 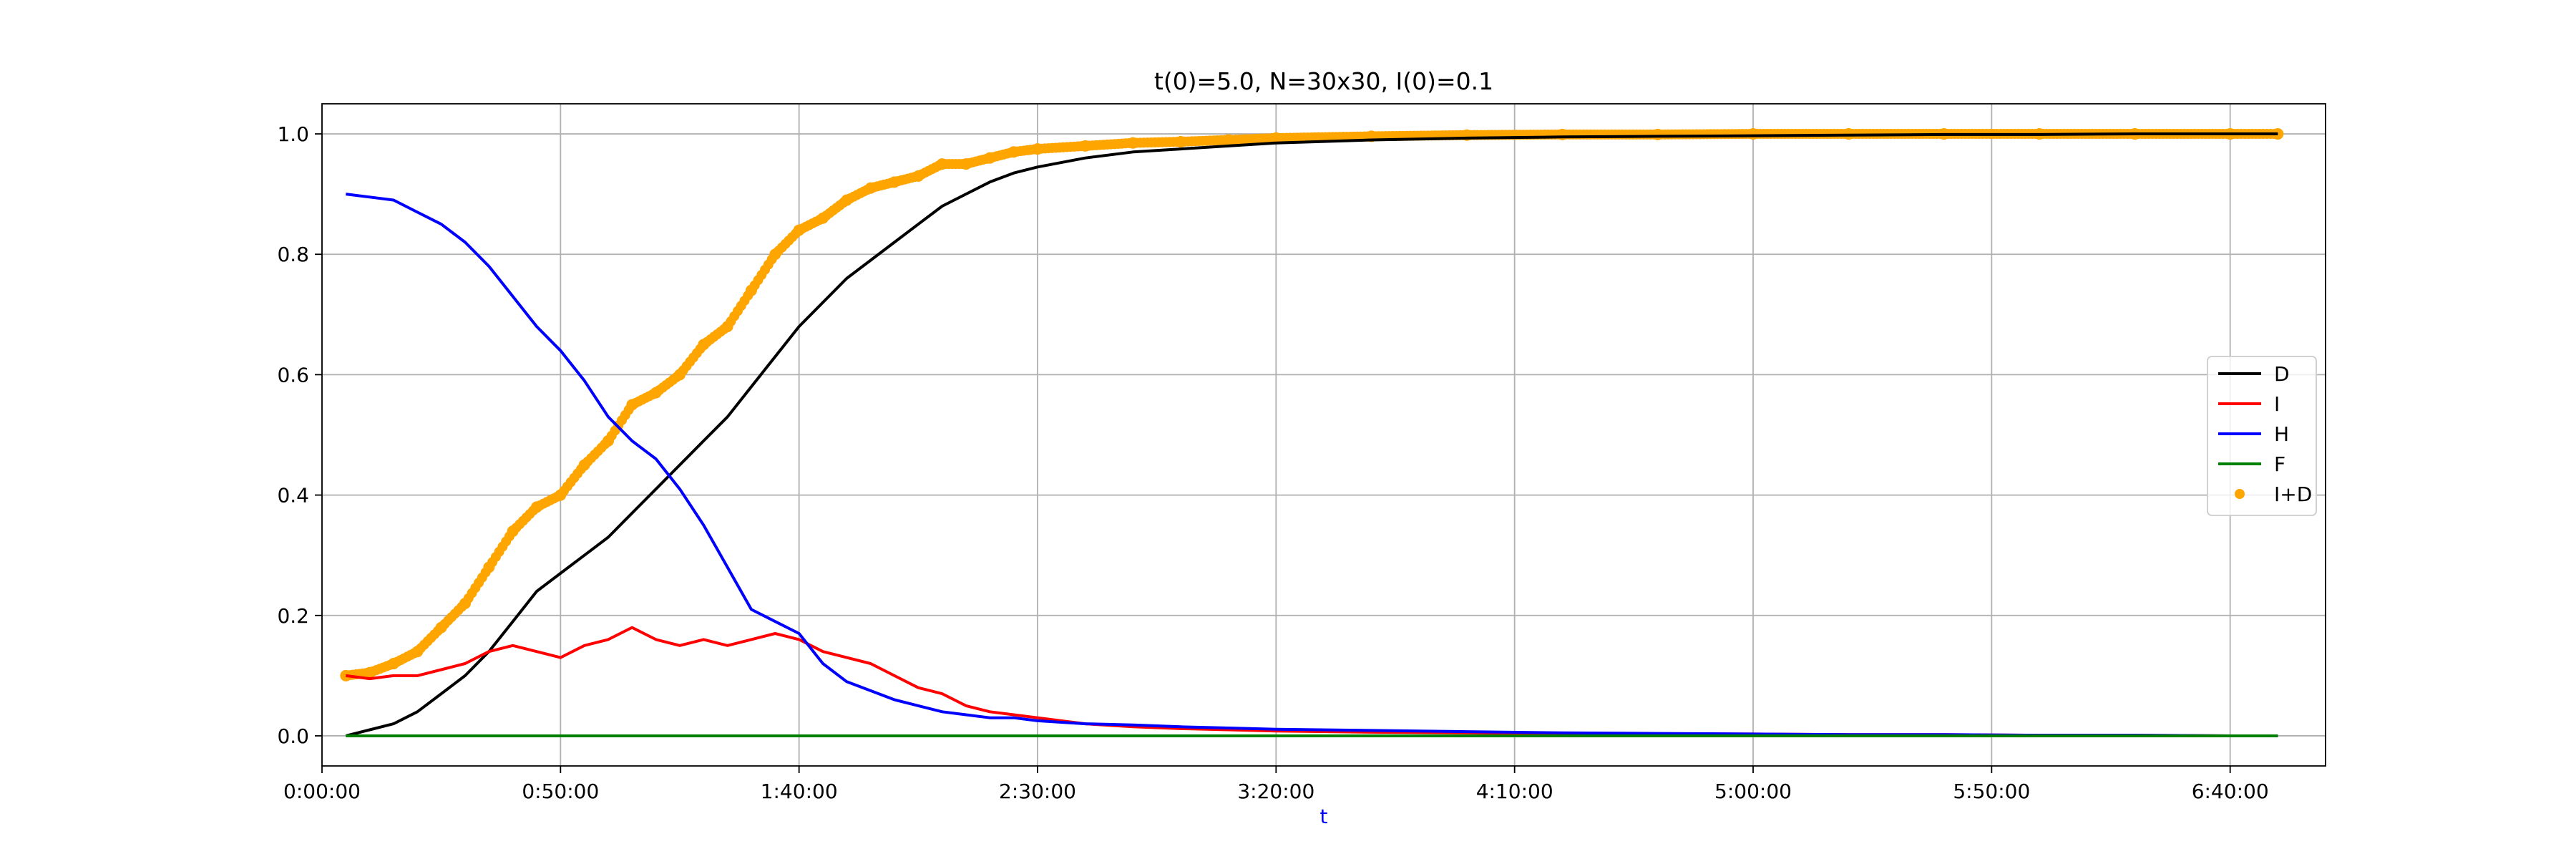 What do you see at coordinates (2230, 791) in the screenshot?
I see `x-tick-label: 6:40:00` at bounding box center [2230, 791].